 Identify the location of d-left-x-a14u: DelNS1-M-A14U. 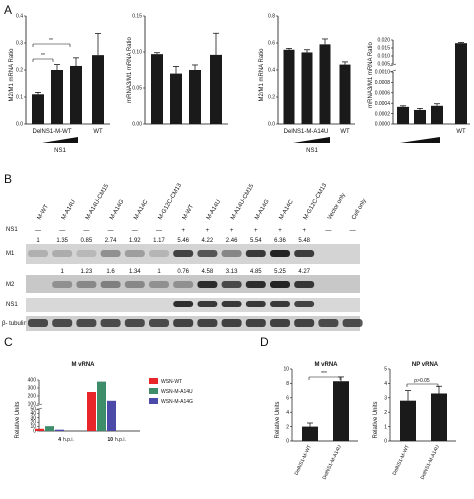
(332, 462).